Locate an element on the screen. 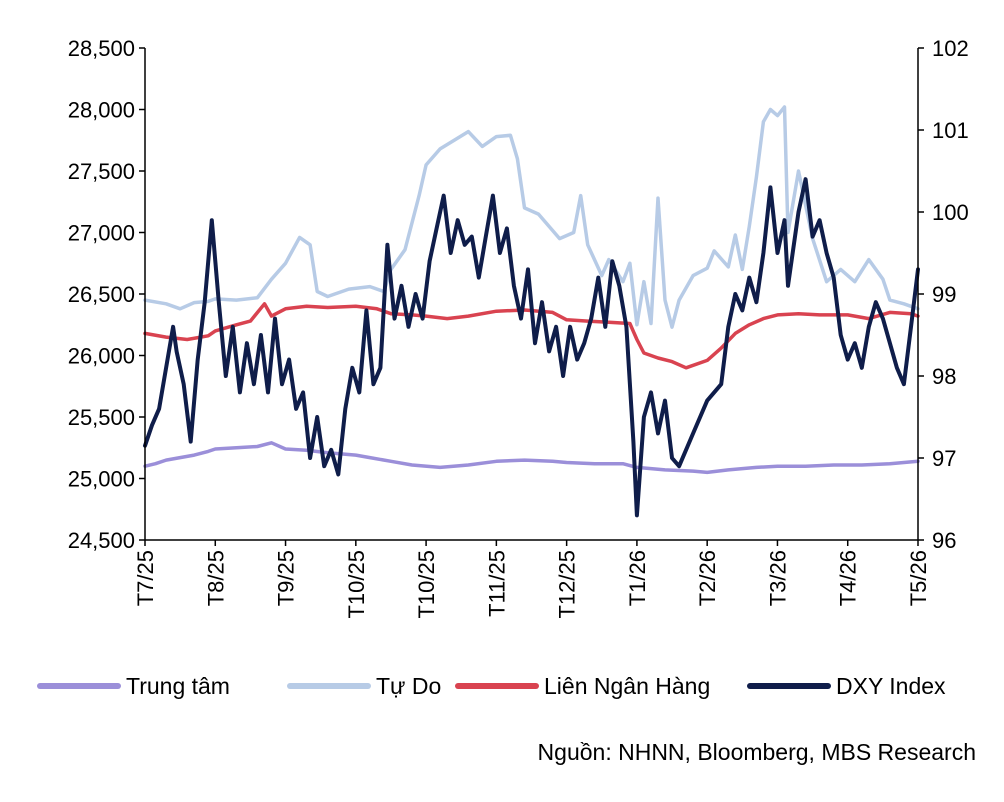 The width and height of the screenshot is (1004, 802). x-tick-label: T4/26 is located at coordinates (848, 578).